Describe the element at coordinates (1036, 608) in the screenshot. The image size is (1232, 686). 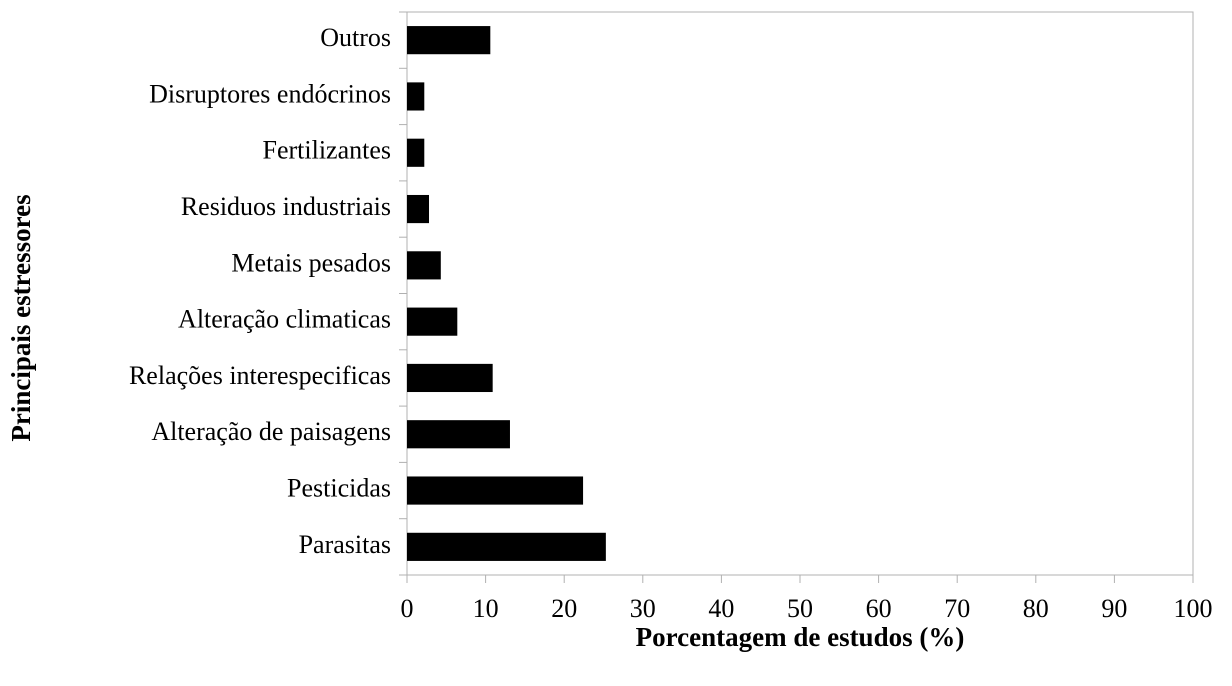
I see `x-tick-label: 80` at that location.